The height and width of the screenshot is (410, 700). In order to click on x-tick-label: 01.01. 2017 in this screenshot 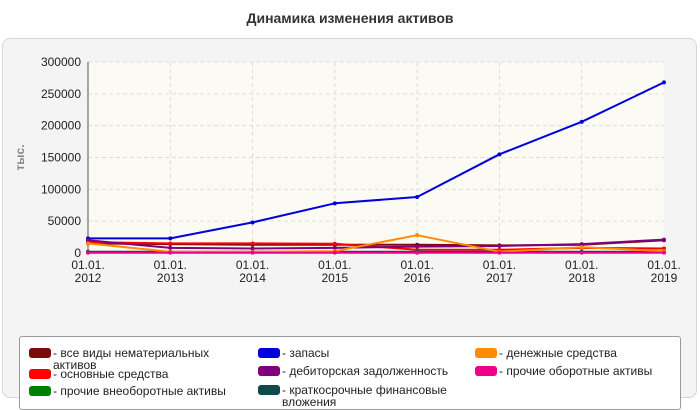, I will do `click(499, 271)`.